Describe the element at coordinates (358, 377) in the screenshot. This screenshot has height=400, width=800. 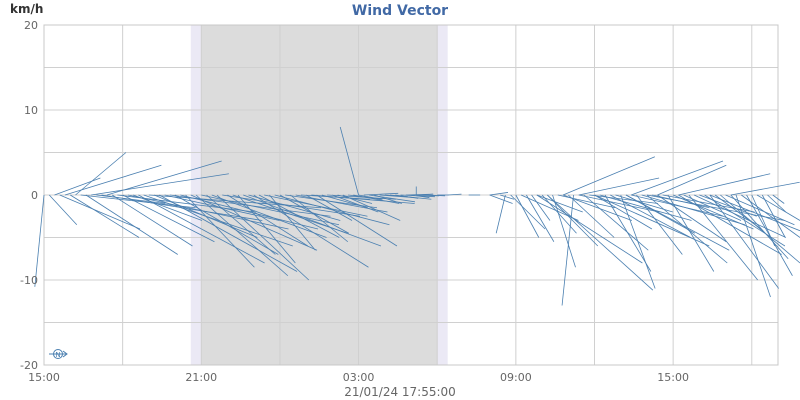
I see `x-axis-ticks: 15:00 21:00 03:00 09:00 15:00` at that location.